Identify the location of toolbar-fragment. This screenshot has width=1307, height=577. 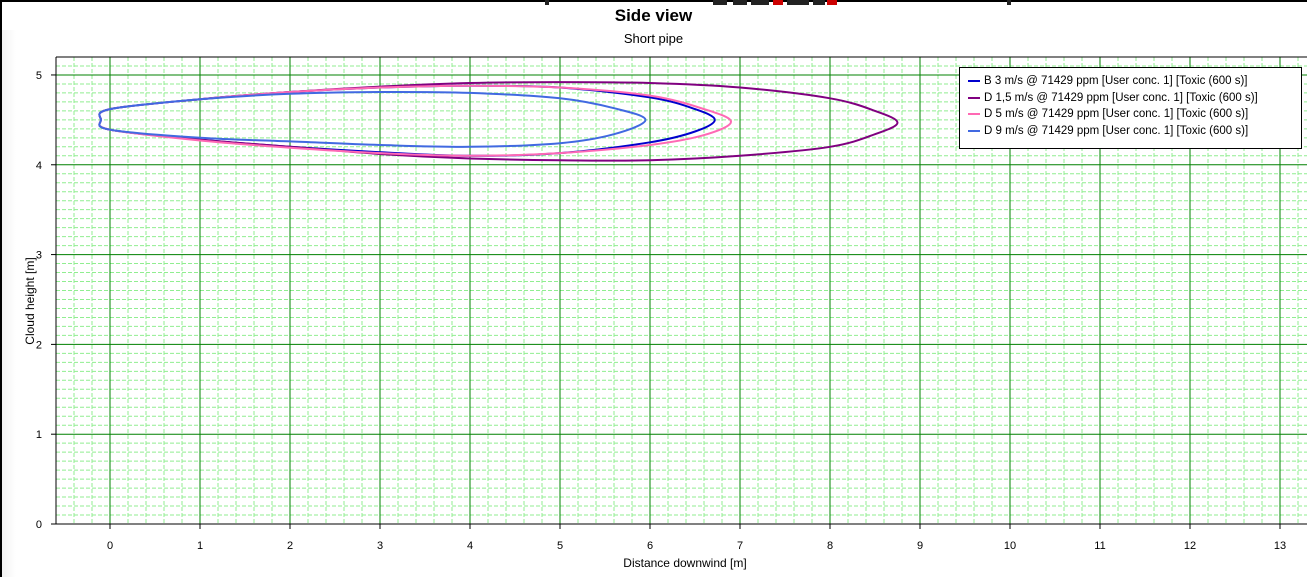
(790, 3).